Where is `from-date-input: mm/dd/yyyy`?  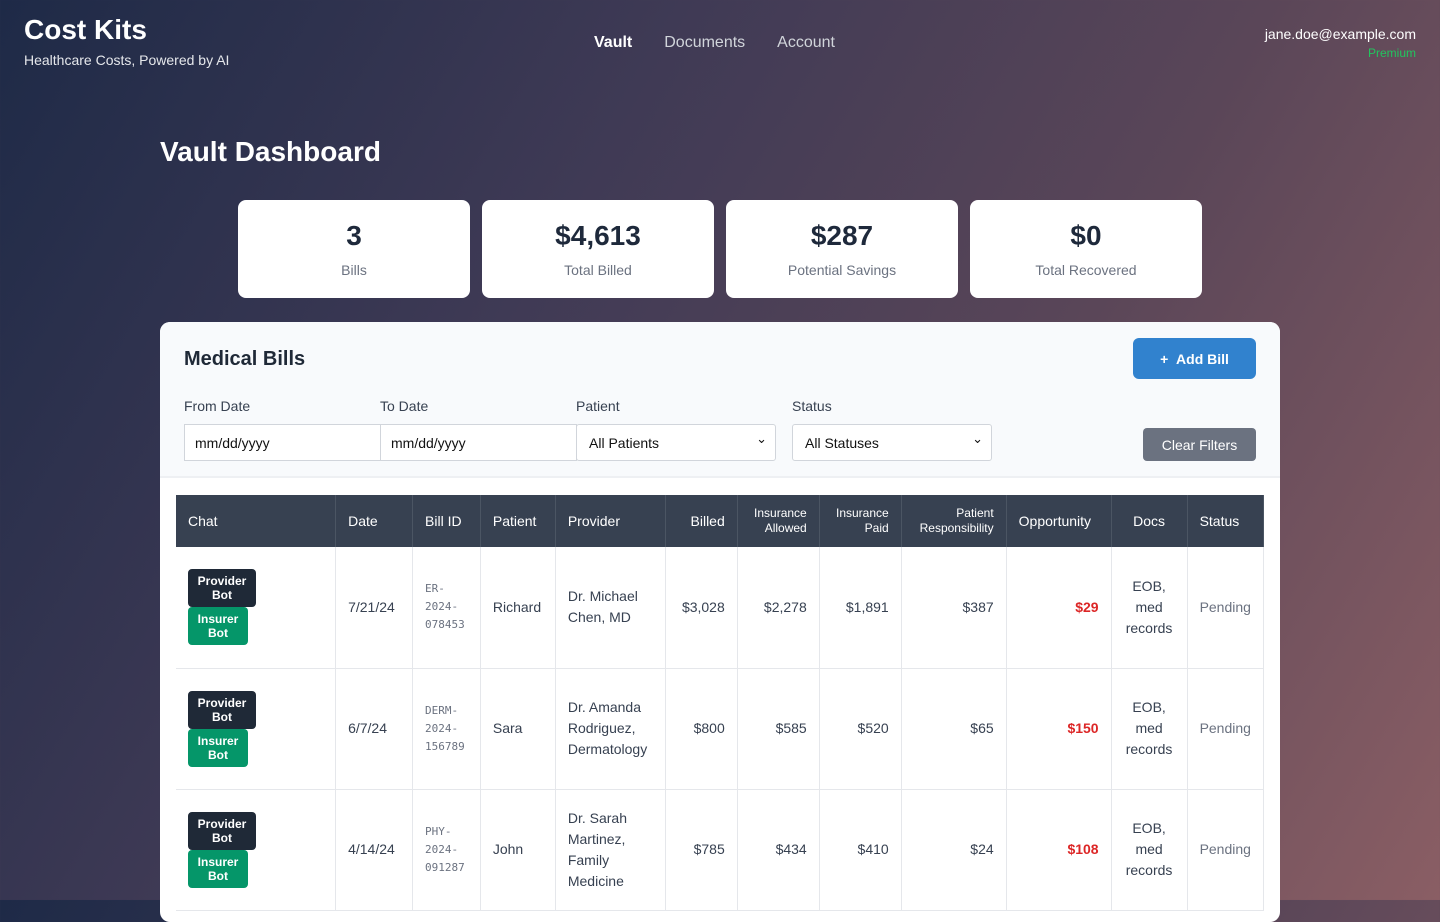
from-date-input: mm/dd/yyyy is located at coordinates (282, 442).